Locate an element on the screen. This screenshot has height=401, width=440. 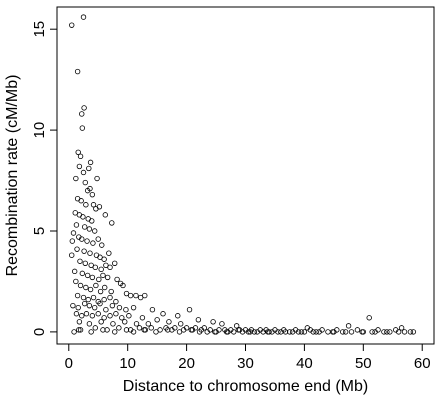
x-tick-label: 20 is located at coordinates (186, 363).